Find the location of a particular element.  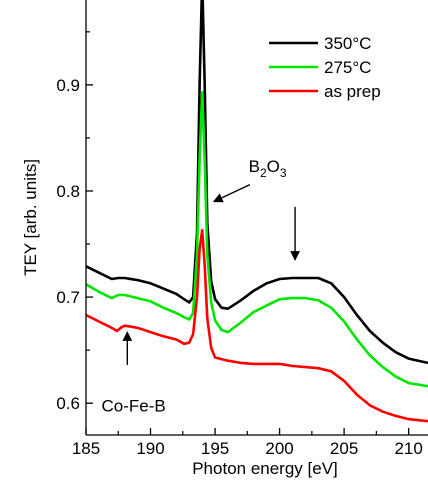

legend-label-0: 350°C is located at coordinates (347, 43).